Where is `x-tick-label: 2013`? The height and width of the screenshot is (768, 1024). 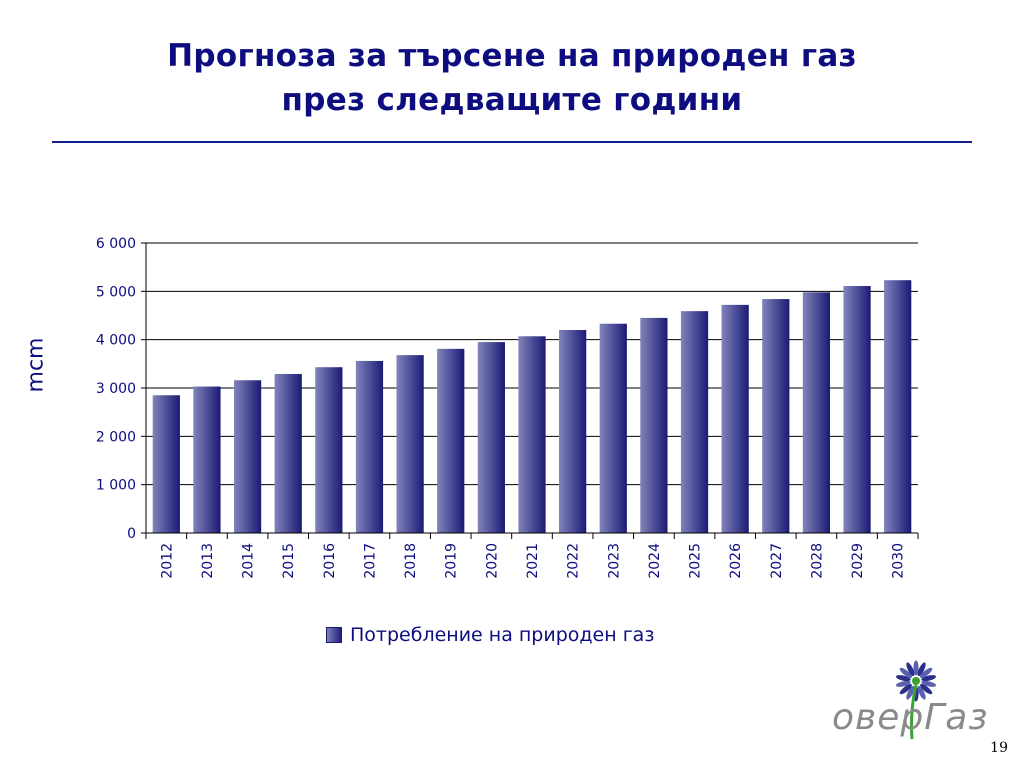 x-tick-label: 2013 is located at coordinates (208, 561).